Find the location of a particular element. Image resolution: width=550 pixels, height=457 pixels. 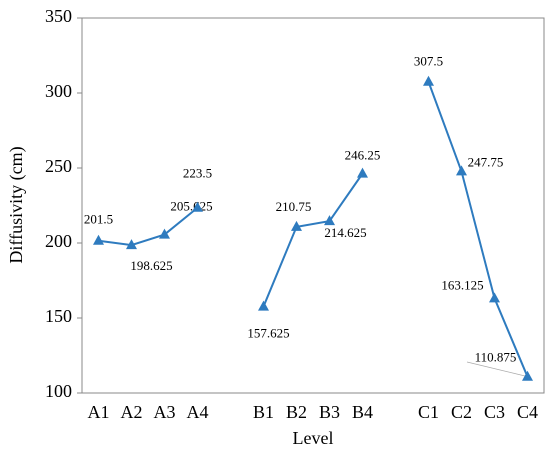

x-tick-label: C3 is located at coordinates (494, 412).